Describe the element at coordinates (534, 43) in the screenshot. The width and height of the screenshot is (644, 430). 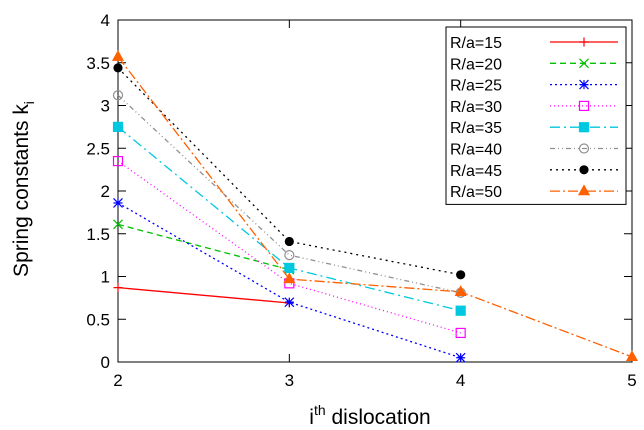
I see `legend-item: R/a=15` at that location.